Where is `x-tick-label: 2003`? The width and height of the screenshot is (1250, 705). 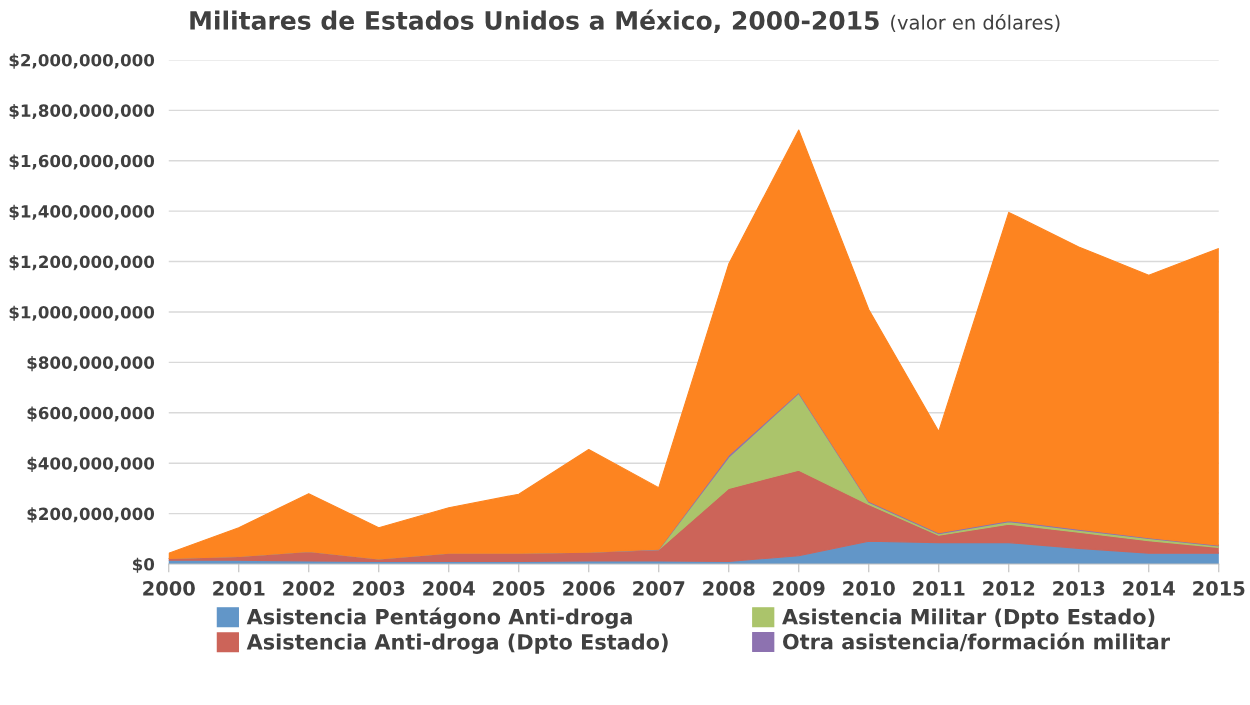
x-tick-label: 2003 is located at coordinates (379, 588).